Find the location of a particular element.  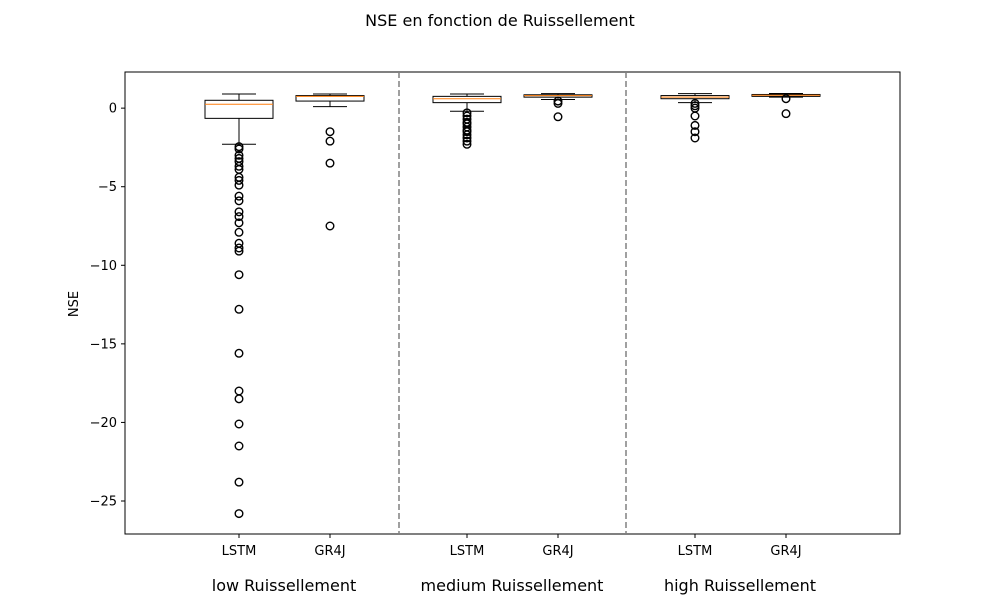

y-tick-label: −20 is located at coordinates (103, 423).